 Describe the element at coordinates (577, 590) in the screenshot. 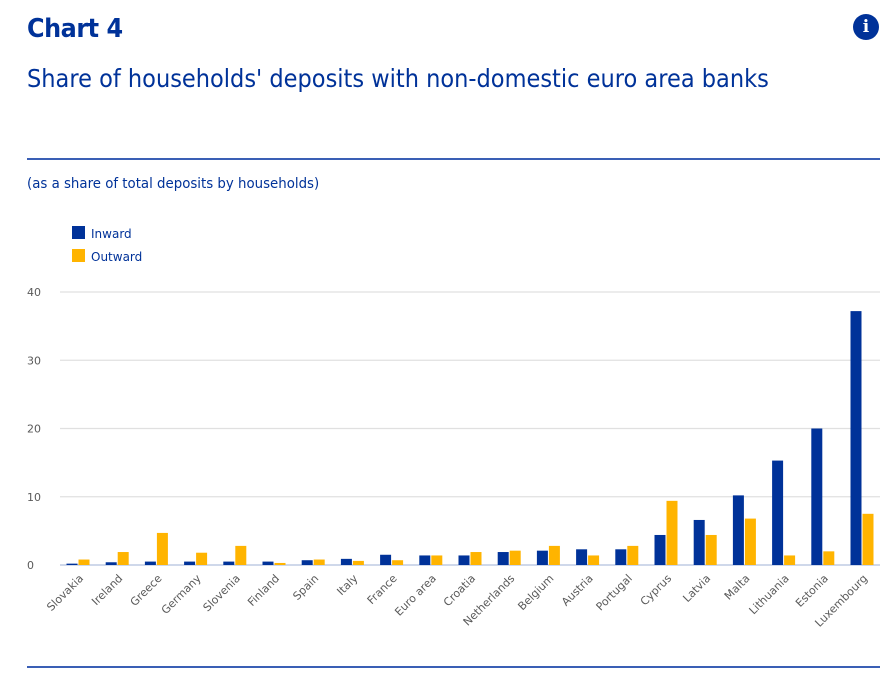

I see `x-tick-label: Austria` at that location.